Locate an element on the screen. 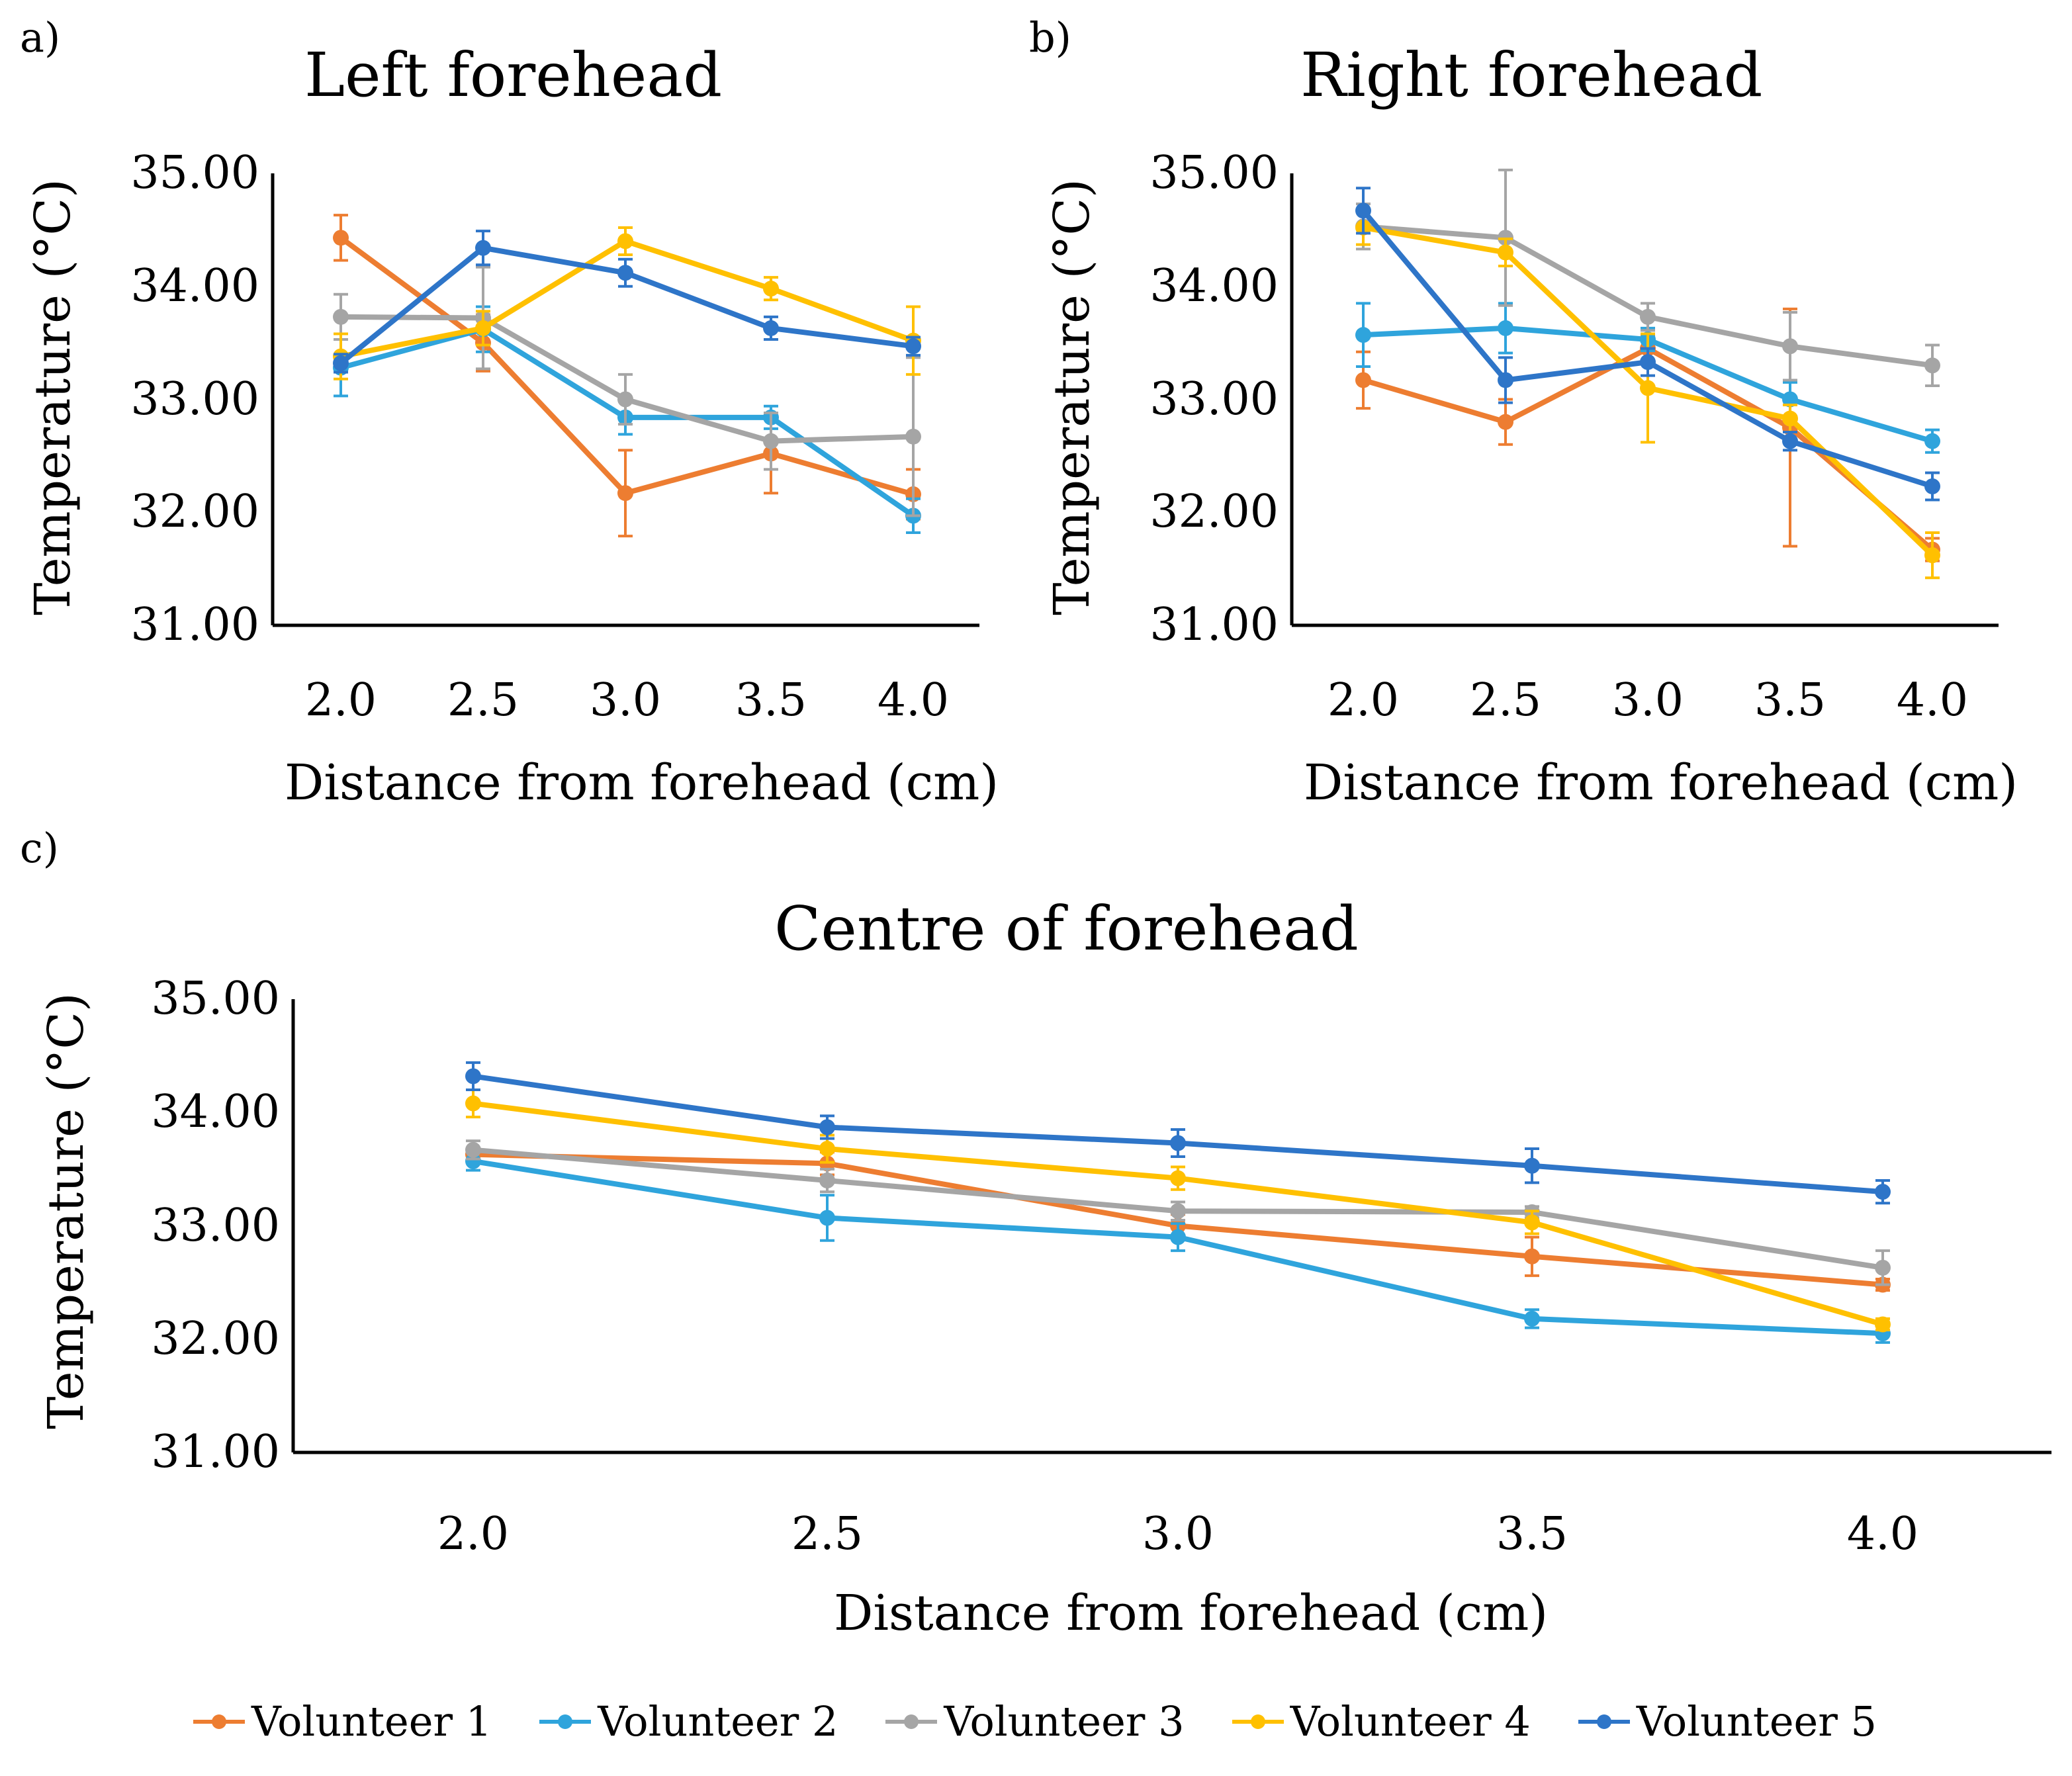 The image size is (2072, 1776). panel-letter-c: c) is located at coordinates (39, 848).